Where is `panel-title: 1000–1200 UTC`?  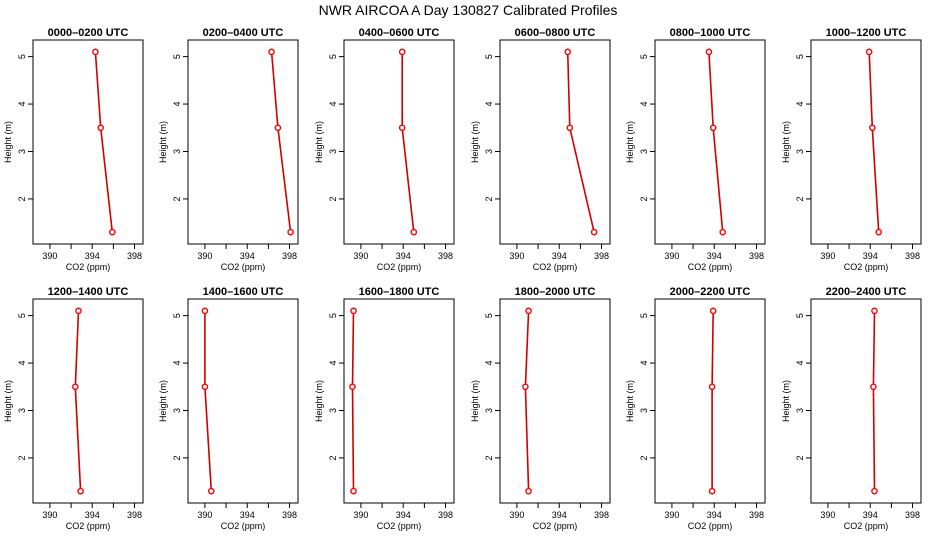 panel-title: 1000–1200 UTC is located at coordinates (866, 33).